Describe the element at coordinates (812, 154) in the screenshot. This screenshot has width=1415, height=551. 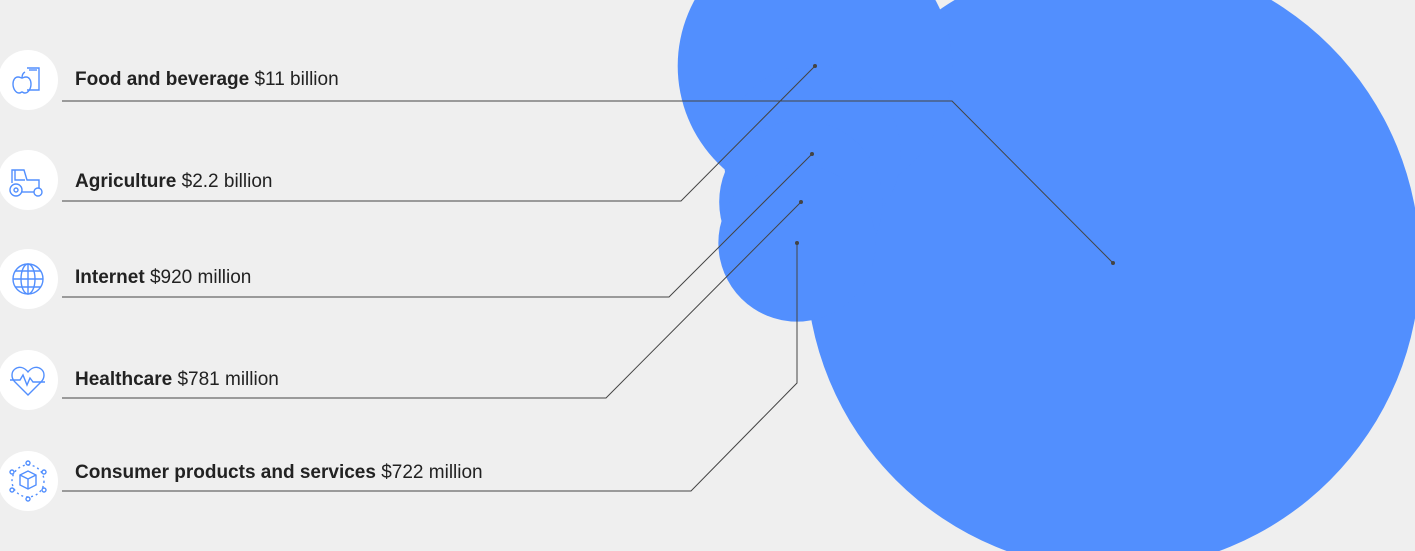
I see `leader-dot-internet` at that location.